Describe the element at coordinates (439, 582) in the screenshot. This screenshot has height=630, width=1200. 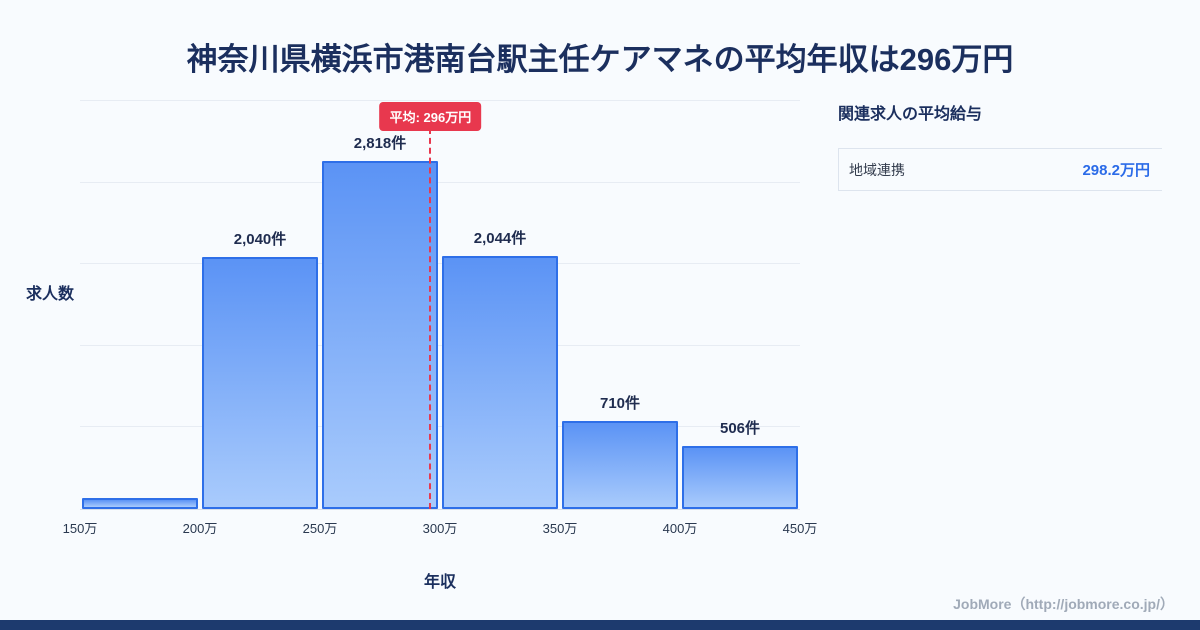
I see `x-axis-label: 年収` at that location.